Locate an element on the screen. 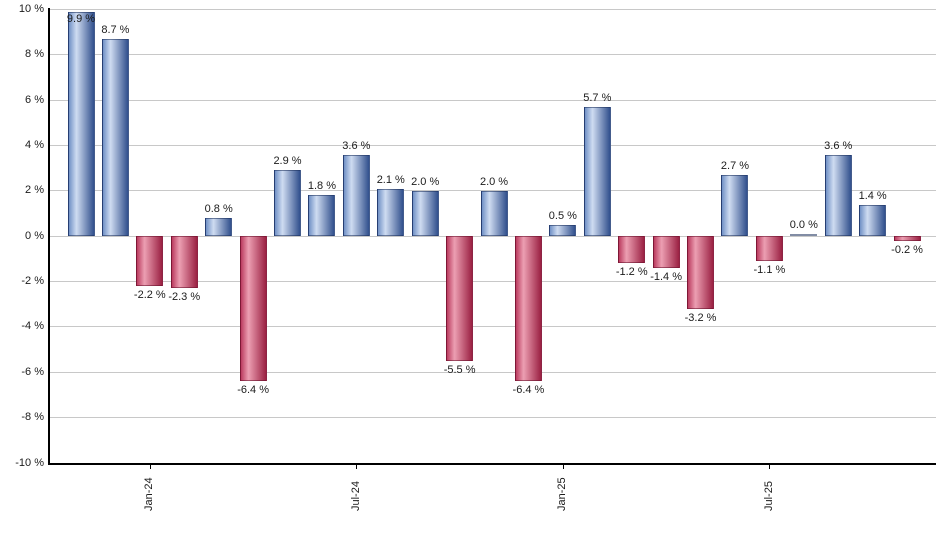  x-tick-label: Jul-24 is located at coordinates (355, 496).